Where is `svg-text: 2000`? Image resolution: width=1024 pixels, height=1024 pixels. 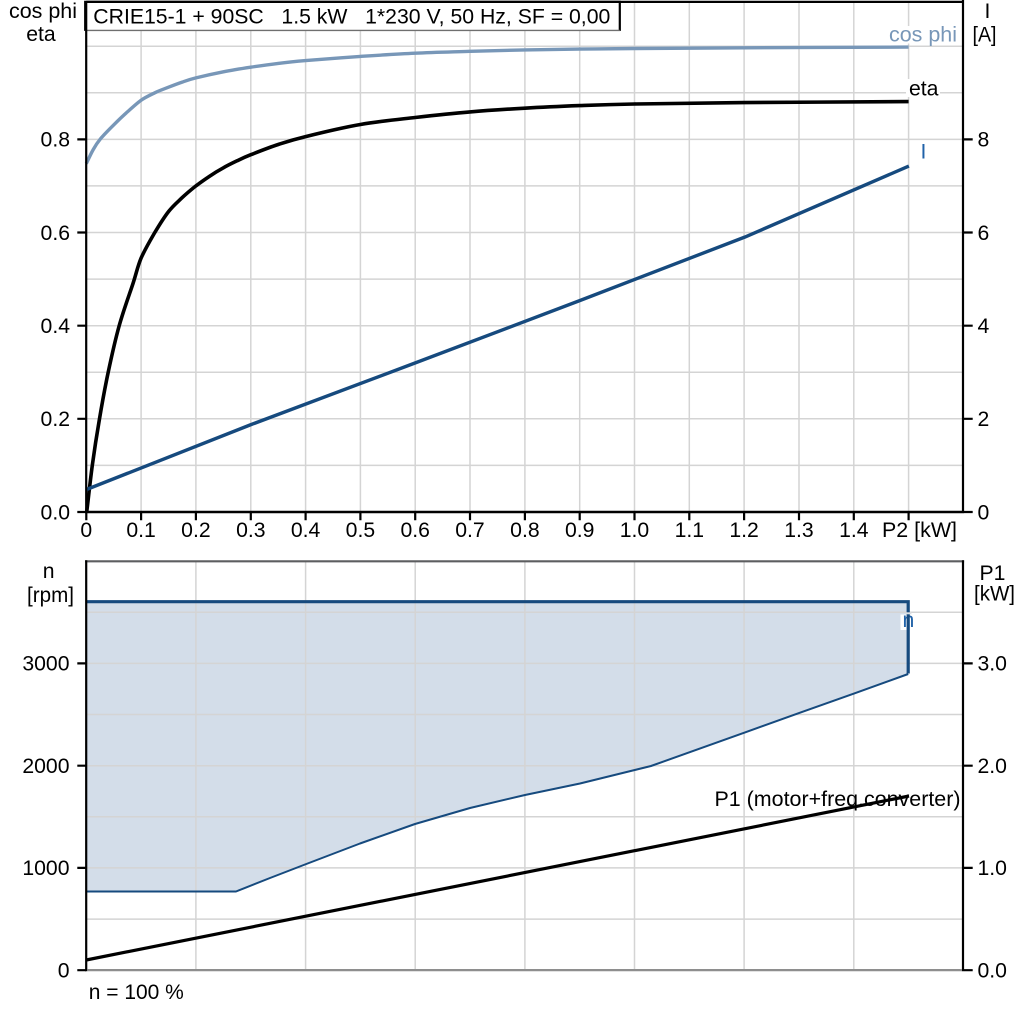
svg-text: 2000 is located at coordinates (45, 766).